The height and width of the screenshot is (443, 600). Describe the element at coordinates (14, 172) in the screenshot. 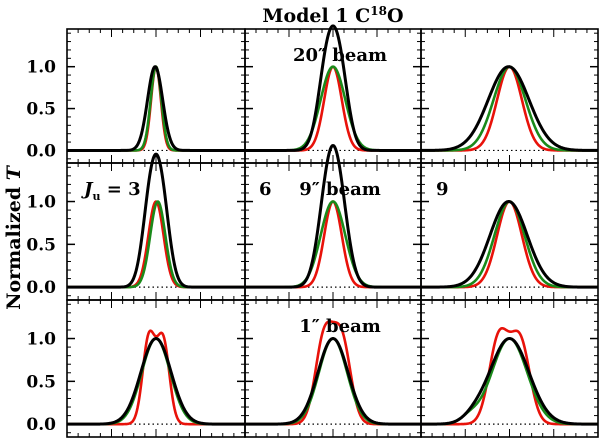

I see `y-axis-label-symbol: T` at that location.